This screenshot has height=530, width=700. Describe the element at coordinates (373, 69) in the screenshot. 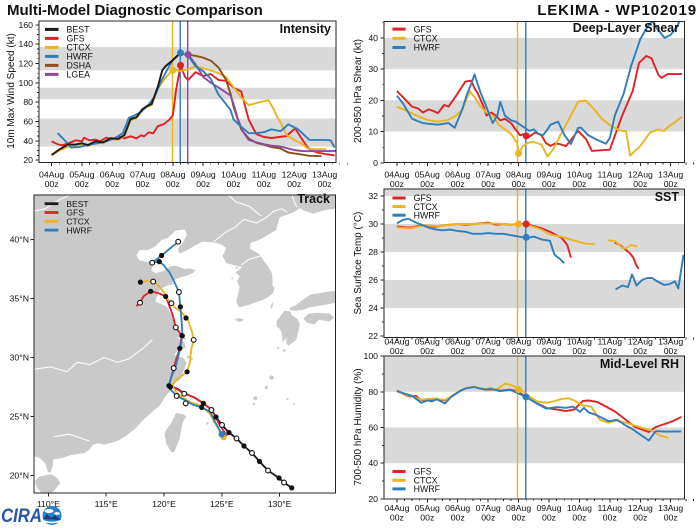

I see `svg-text: 30` at that location.